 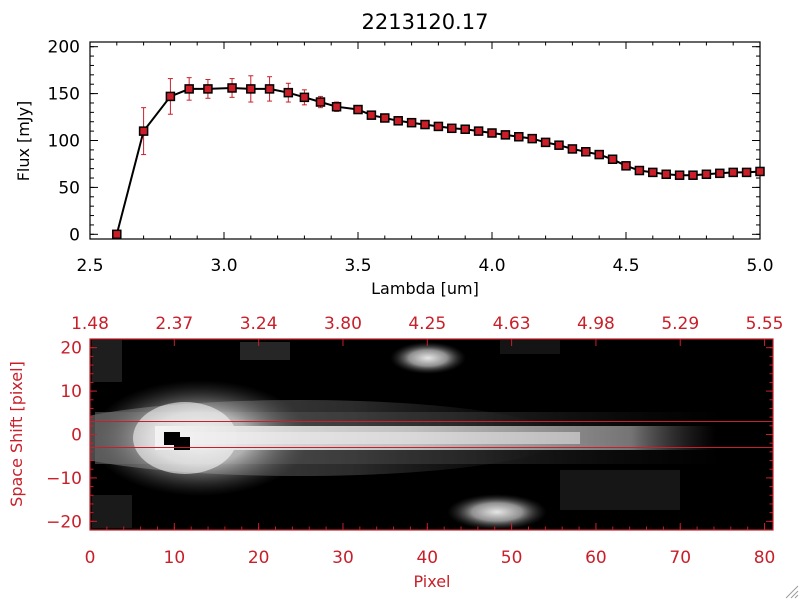 I want to click on chart-title: 2213120.17, so click(x=425, y=22).